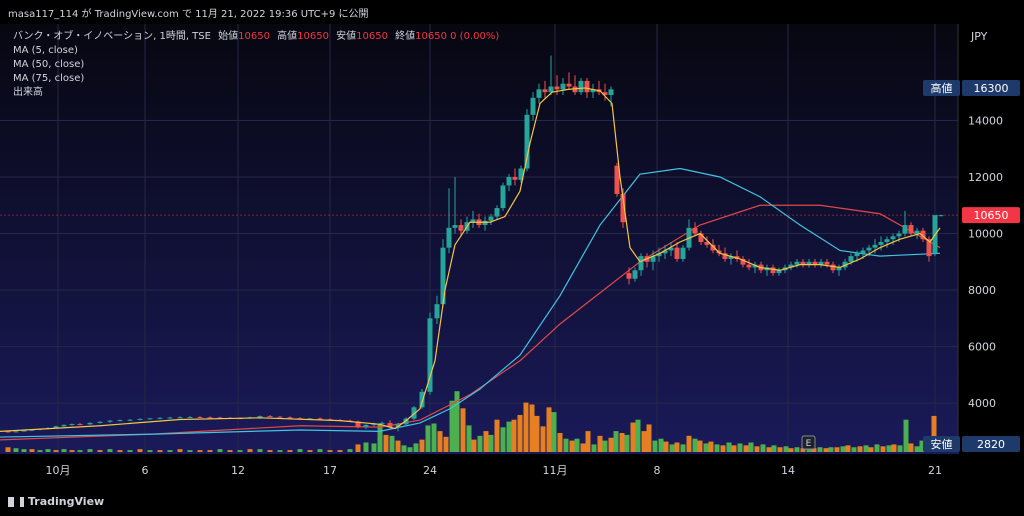  Describe the element at coordinates (28, 92) in the screenshot. I see `volume-legend: 出来高` at that location.